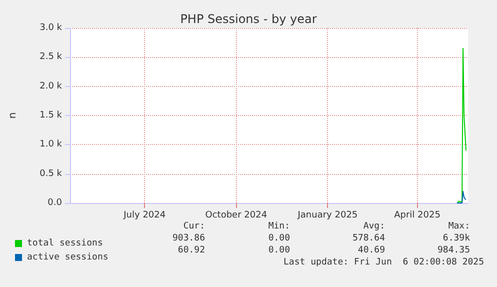 This screenshot has height=287, width=497. I want to click on text: Max:, so click(459, 227).